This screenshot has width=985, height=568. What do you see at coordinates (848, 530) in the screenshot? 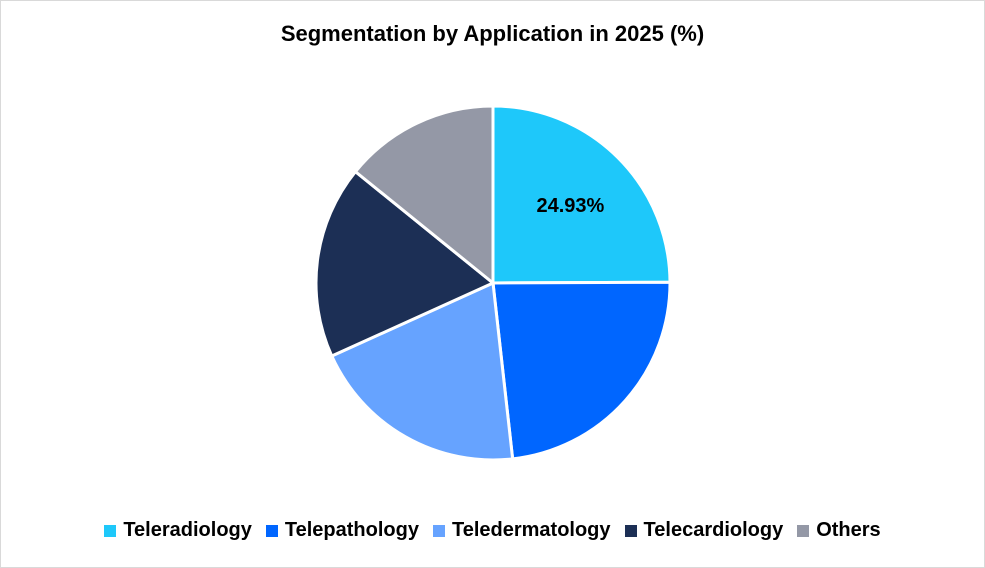
I see `legend-label: Others` at bounding box center [848, 530].